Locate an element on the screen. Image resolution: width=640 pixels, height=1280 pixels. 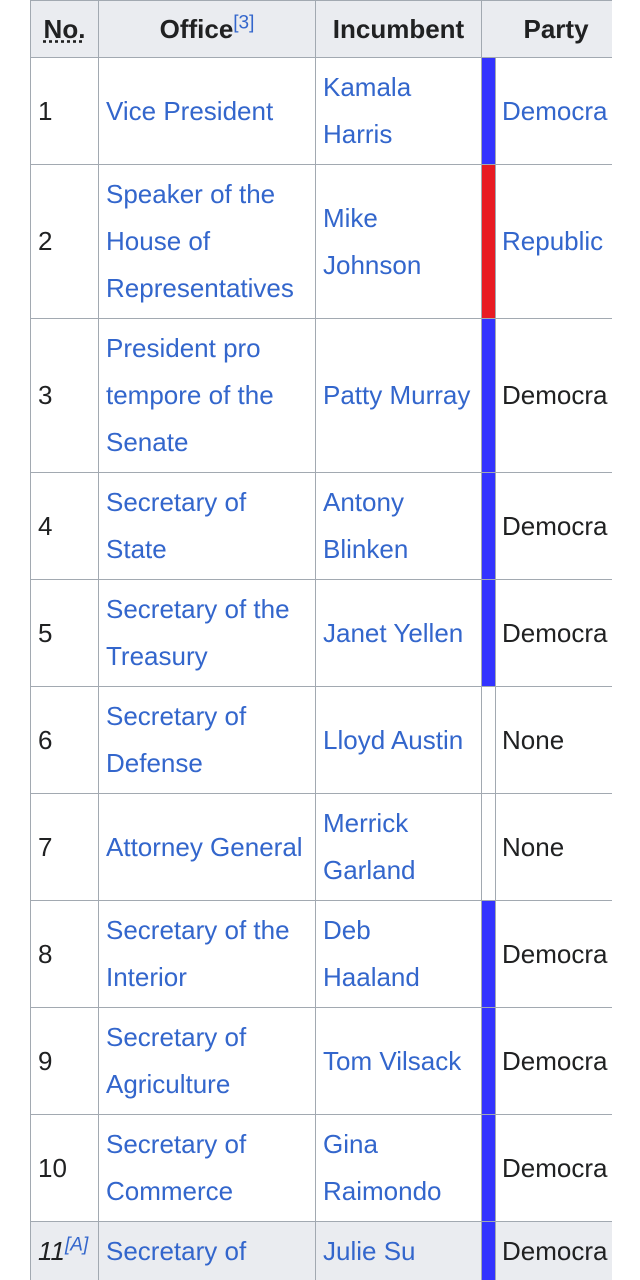
cell-incumbent: Antony Blinken is located at coordinates (398, 526).